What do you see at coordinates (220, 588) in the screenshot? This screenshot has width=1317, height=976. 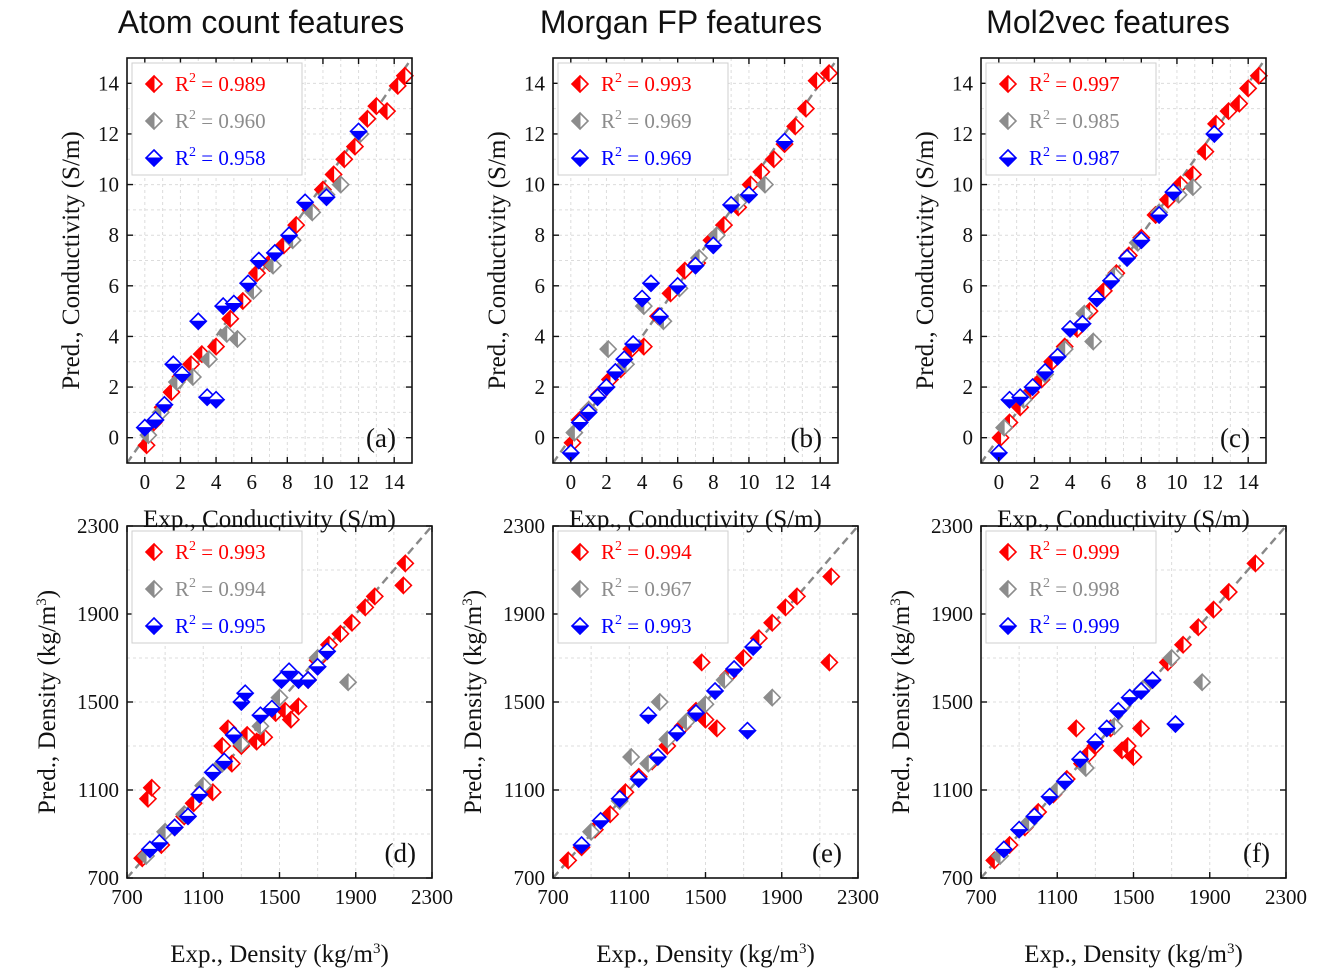 I see `legend-entry: R2 = 0.994` at bounding box center [220, 588].